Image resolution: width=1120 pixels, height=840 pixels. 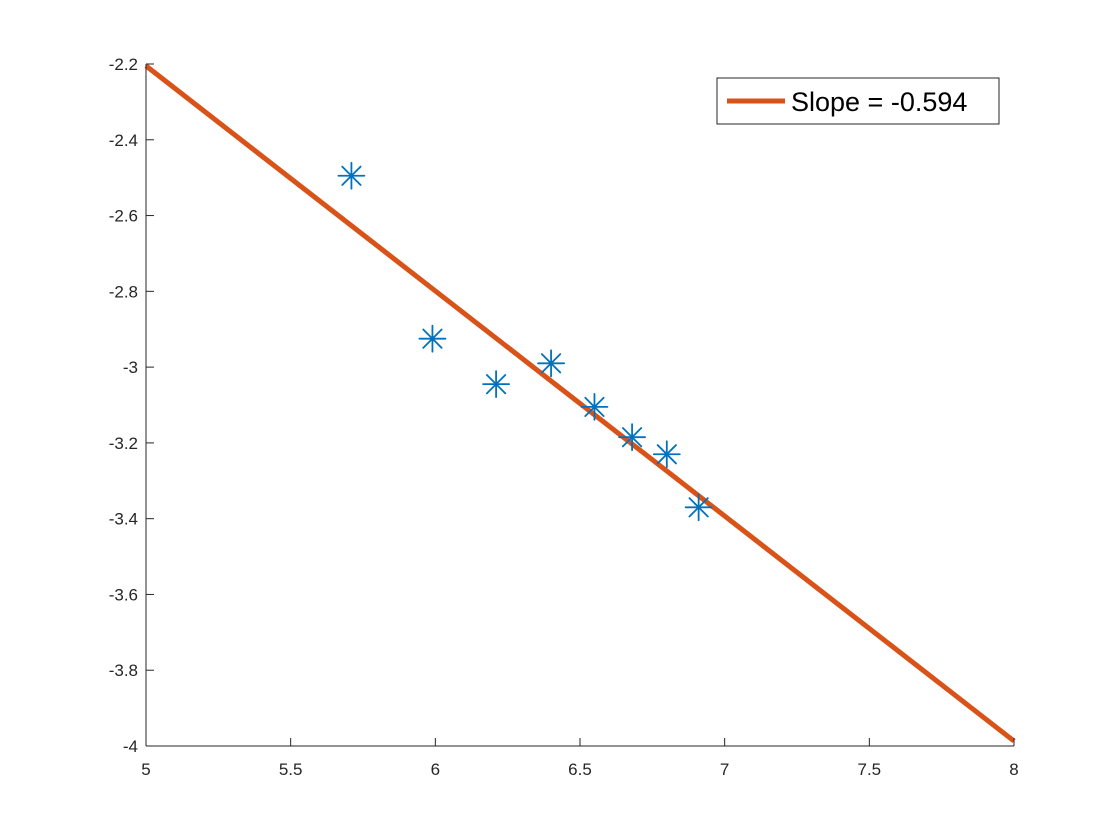 I want to click on legend: Slope = -0.594, so click(x=858, y=101).